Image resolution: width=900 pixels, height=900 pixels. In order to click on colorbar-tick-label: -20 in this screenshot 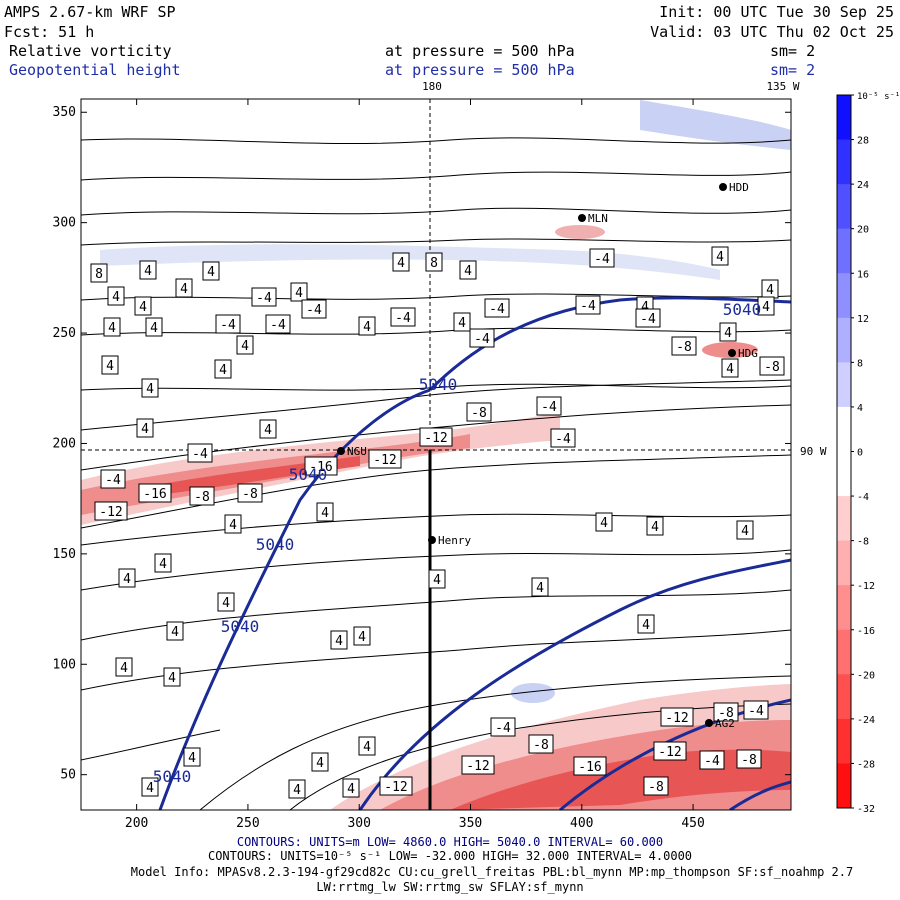, I will do `click(866, 675)`.